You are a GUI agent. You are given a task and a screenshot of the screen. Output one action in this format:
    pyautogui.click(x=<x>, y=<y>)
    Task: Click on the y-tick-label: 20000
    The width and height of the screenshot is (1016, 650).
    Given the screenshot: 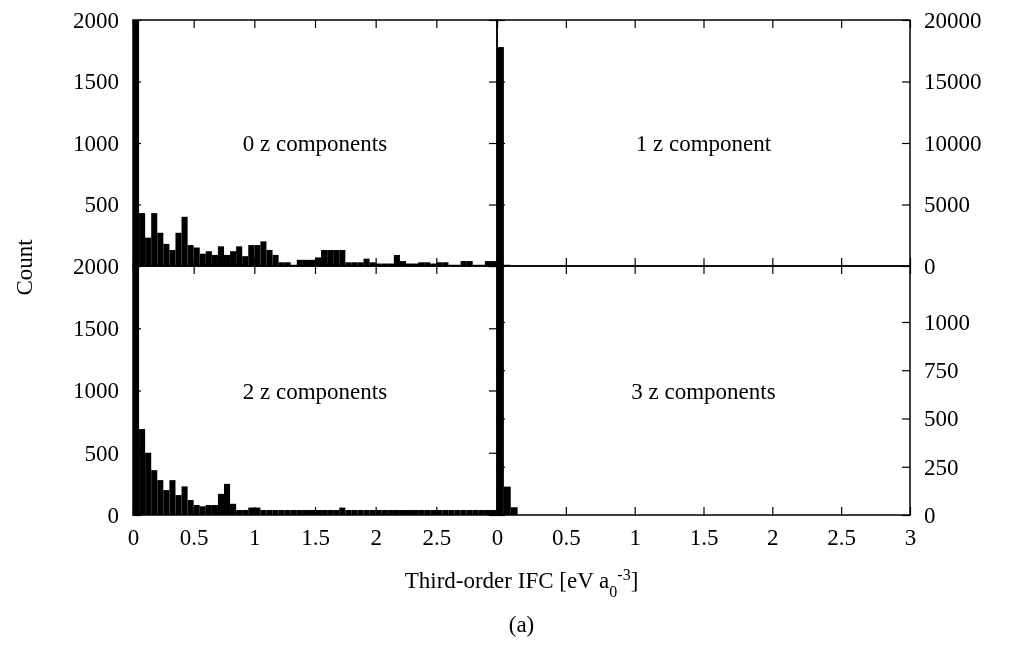 What is the action you would take?
    pyautogui.click(x=953, y=20)
    